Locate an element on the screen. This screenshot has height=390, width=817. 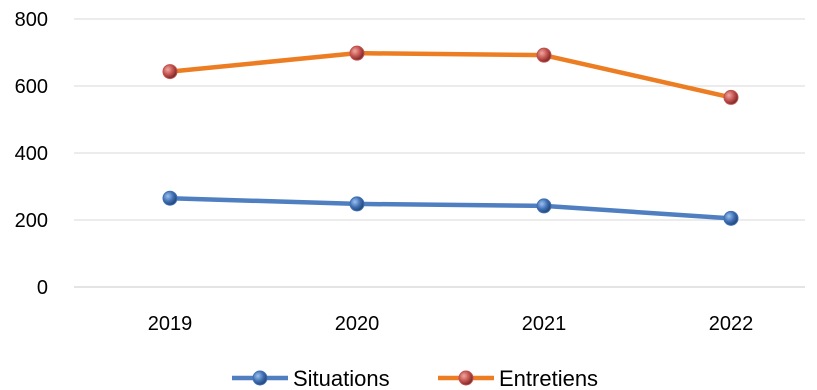
legend-item: Situations is located at coordinates (311, 378).